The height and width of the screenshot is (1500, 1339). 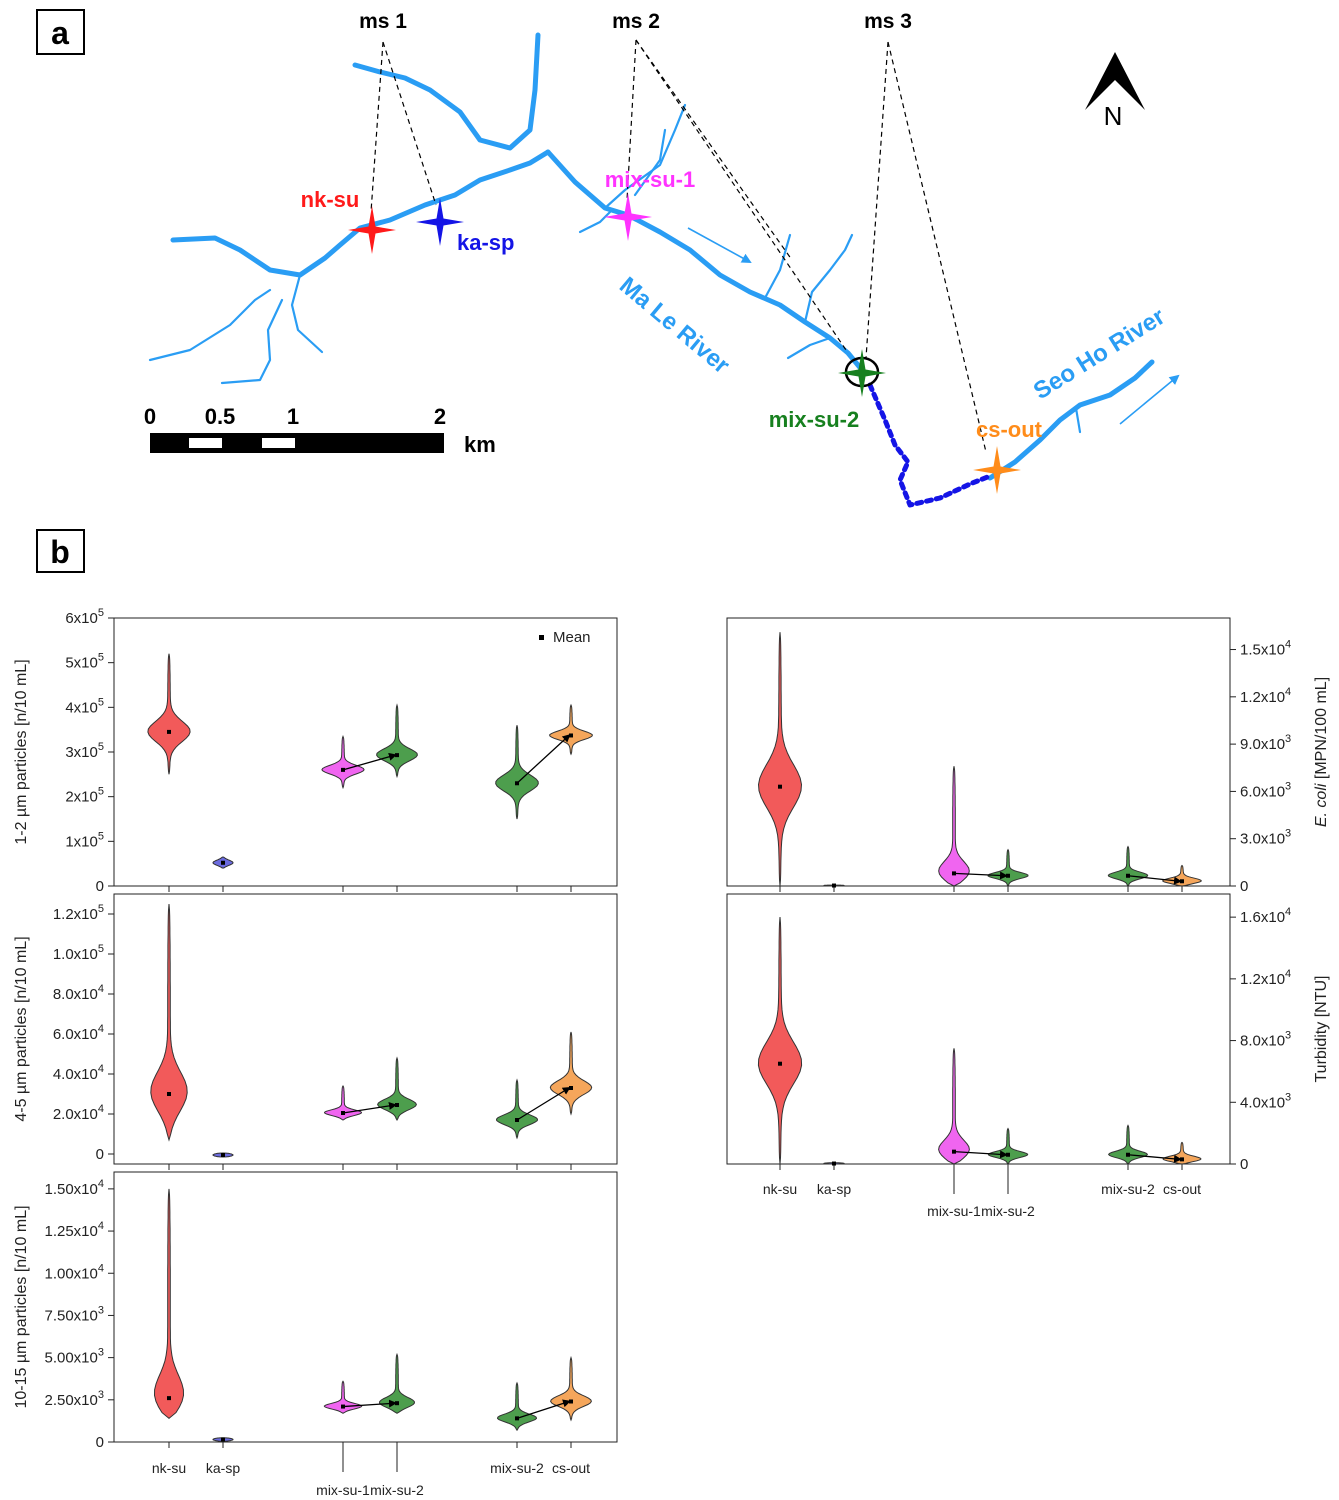 I want to click on y-tick-label: 2.0x10⁴, so click(x=78, y=1113).